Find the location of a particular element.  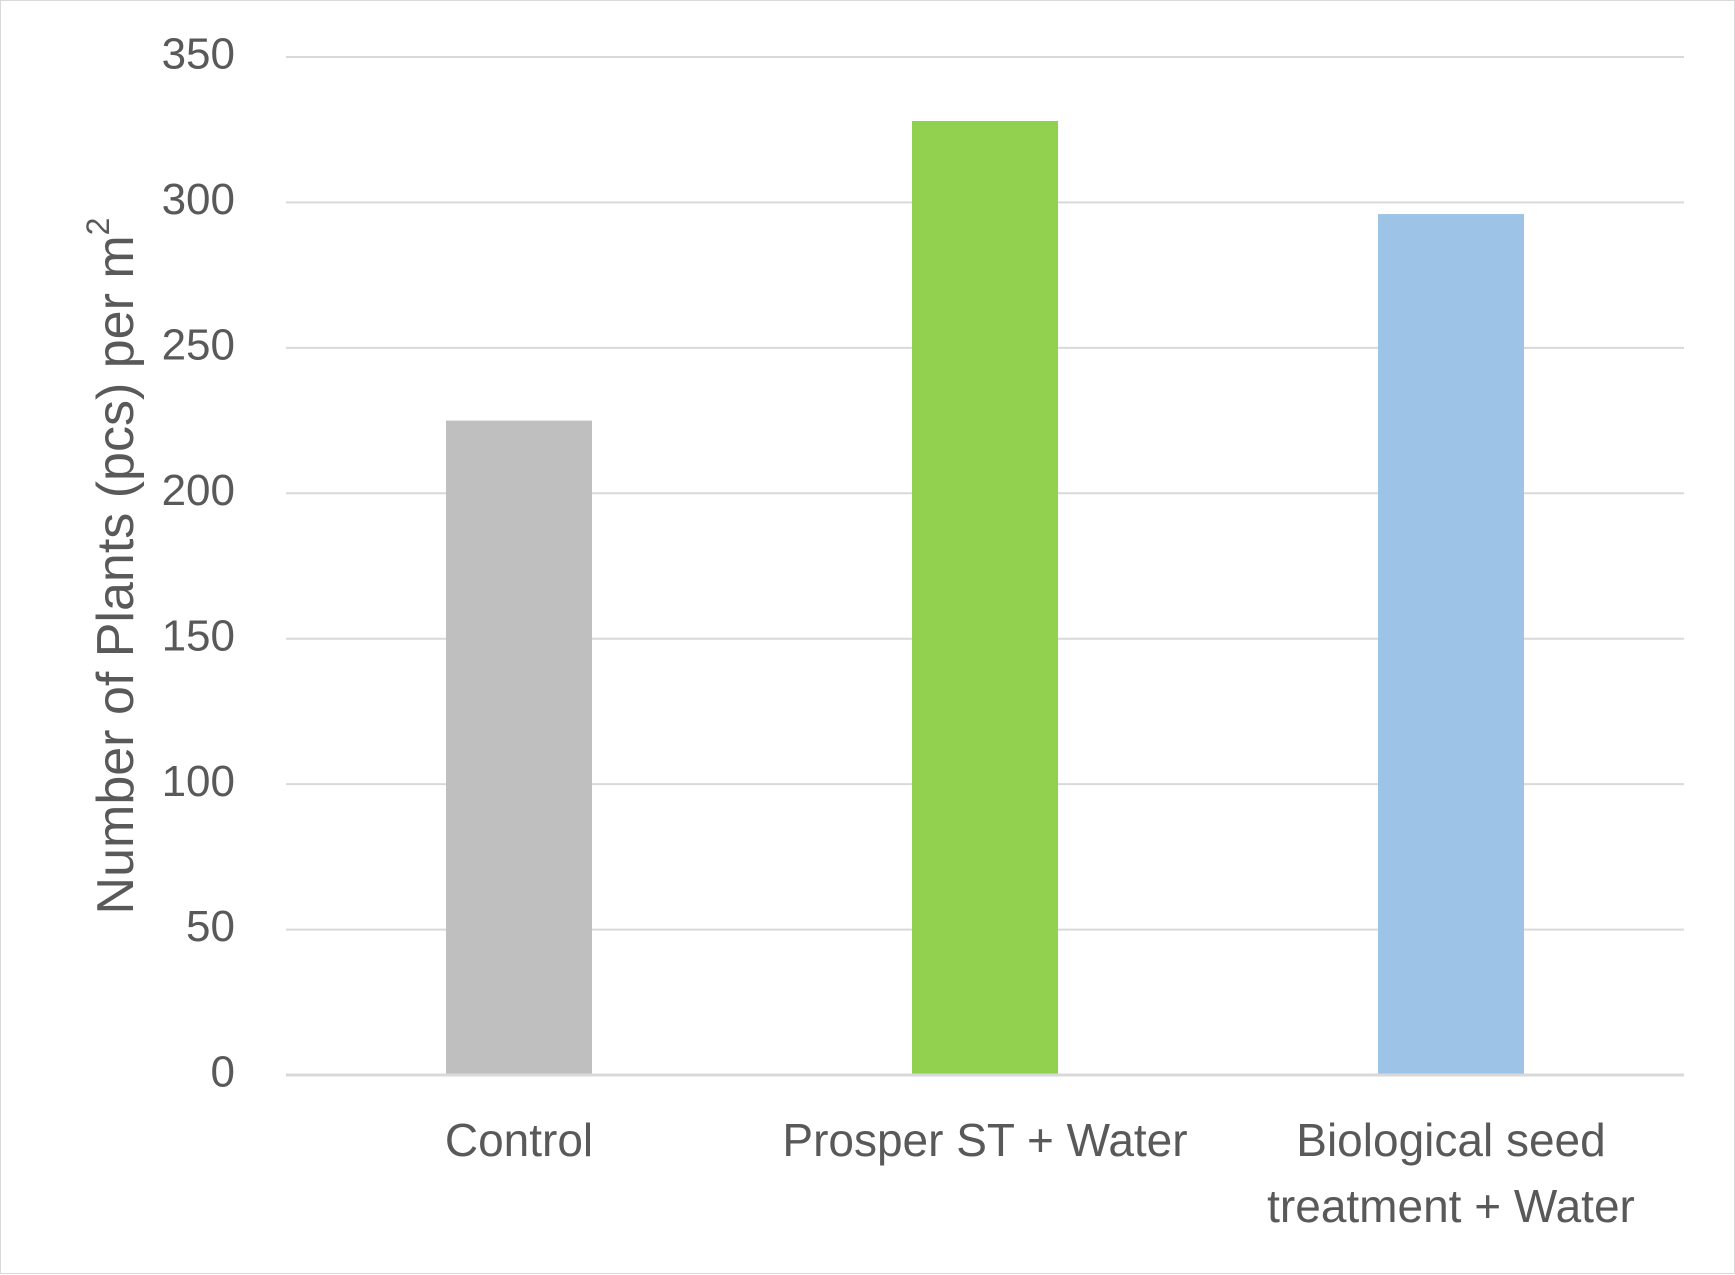

y-axis-title-superscript: 2 is located at coordinates (98, 227).